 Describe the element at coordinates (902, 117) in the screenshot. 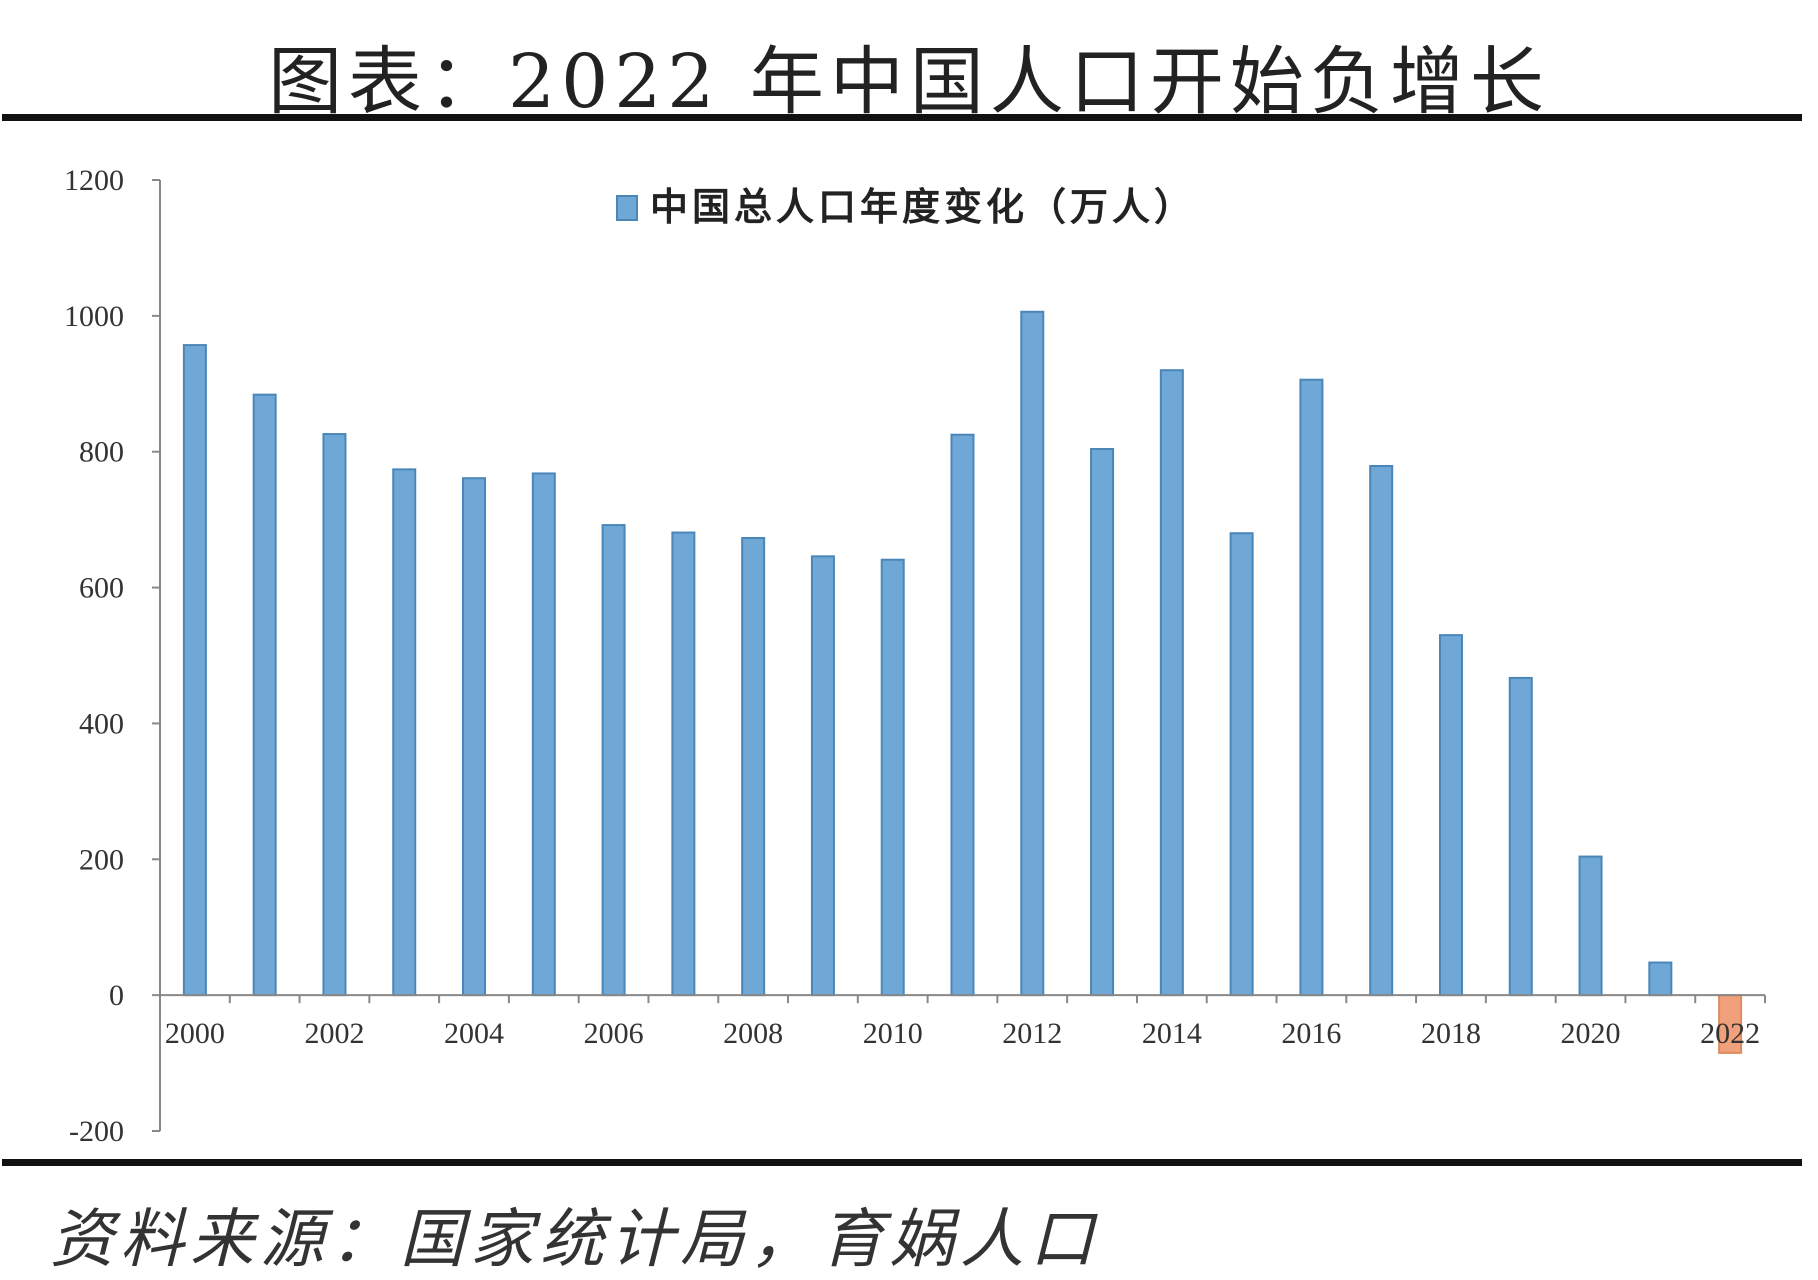

I see `top-rule` at that location.